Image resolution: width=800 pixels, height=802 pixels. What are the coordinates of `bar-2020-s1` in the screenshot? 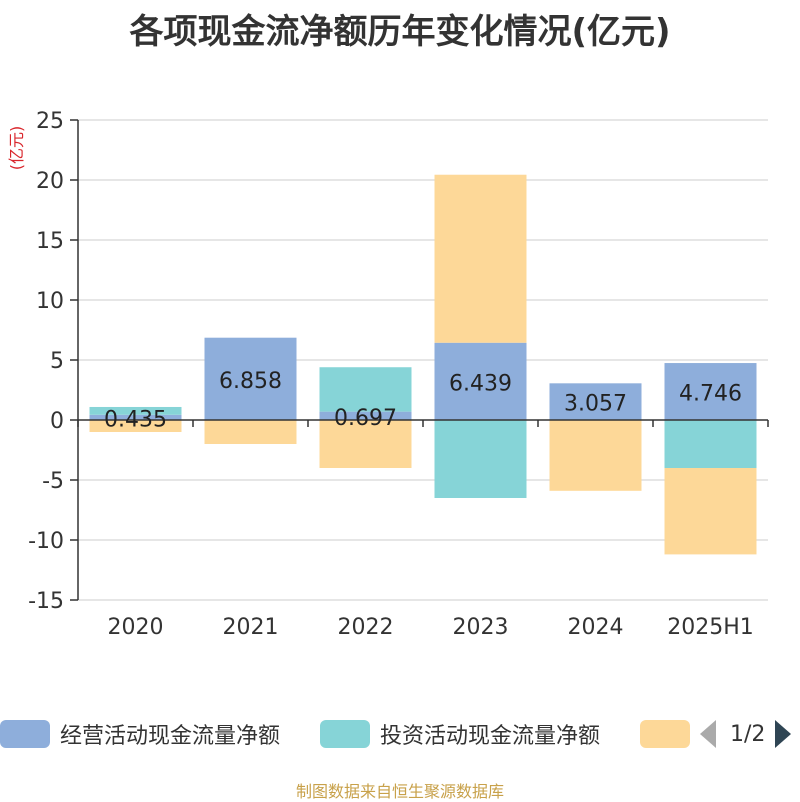 It's located at (135, 410).